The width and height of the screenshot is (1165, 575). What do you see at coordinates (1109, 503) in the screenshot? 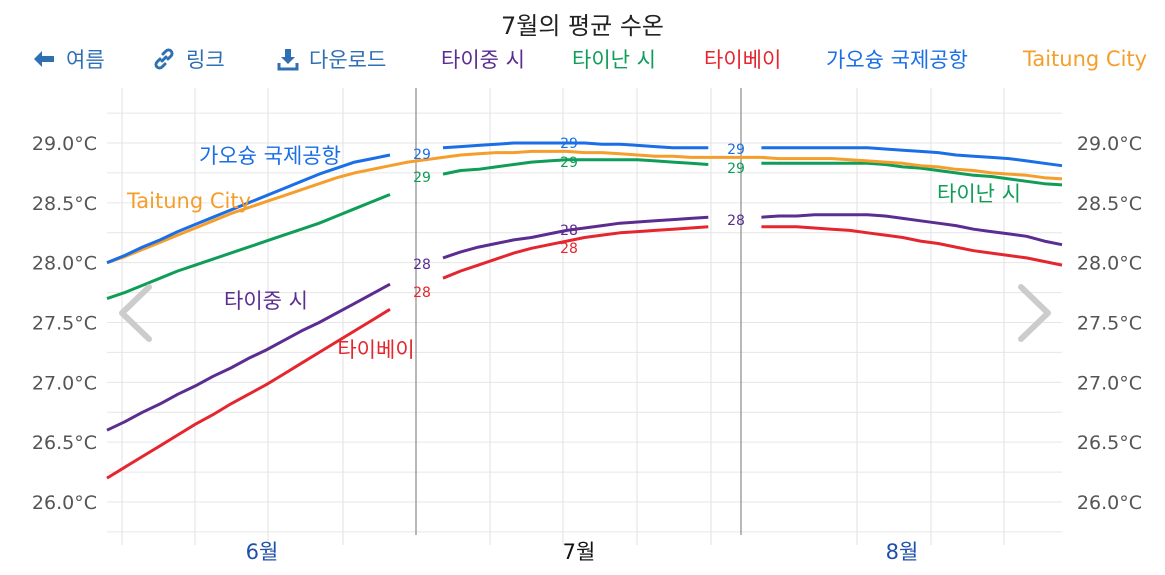
I see `y-tick-label-right: 26.0°C` at bounding box center [1109, 503].